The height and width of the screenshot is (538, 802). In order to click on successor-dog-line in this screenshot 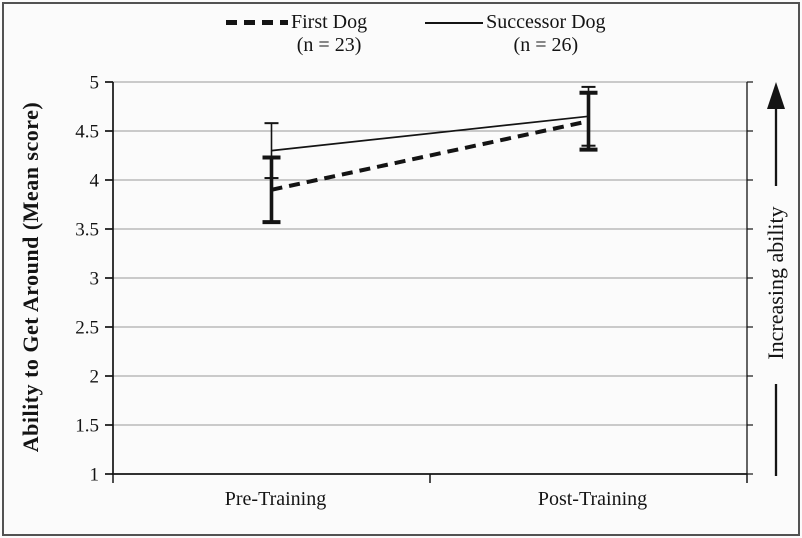, I will do `click(430, 133)`.